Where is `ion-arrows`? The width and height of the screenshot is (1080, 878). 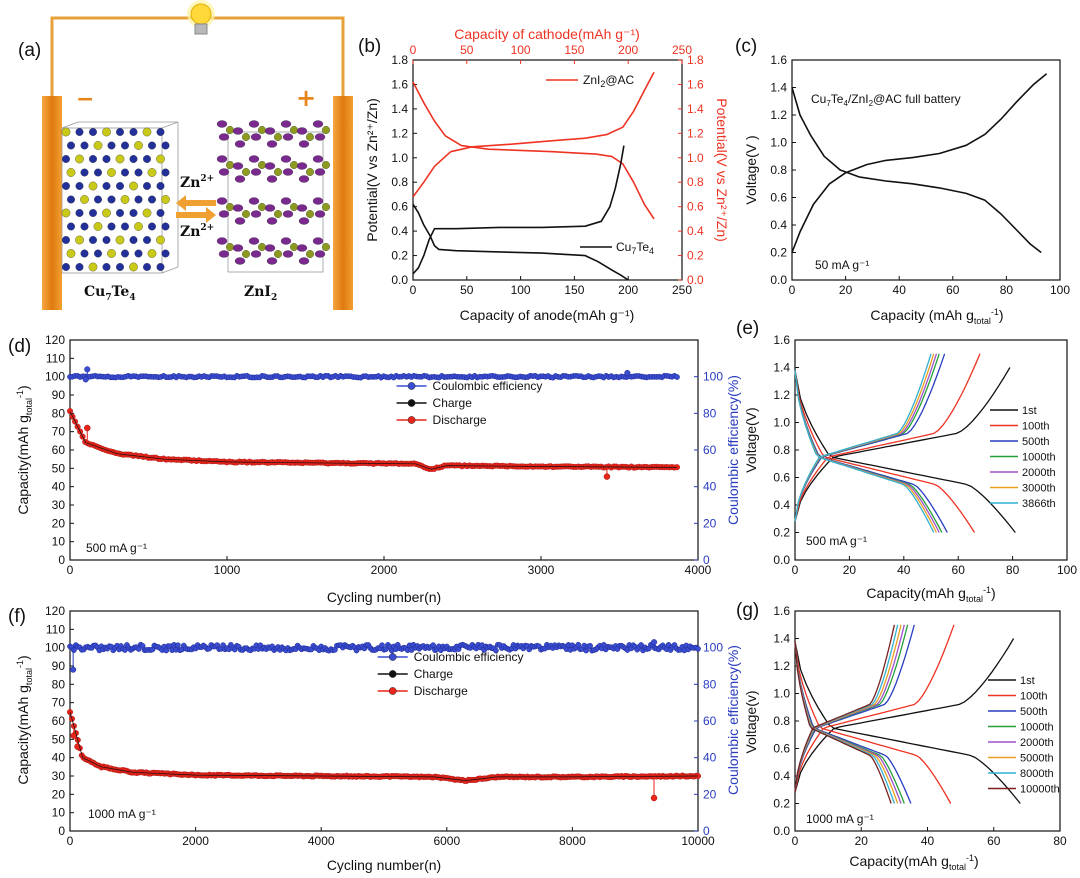
ion-arrows is located at coordinates (196, 209).